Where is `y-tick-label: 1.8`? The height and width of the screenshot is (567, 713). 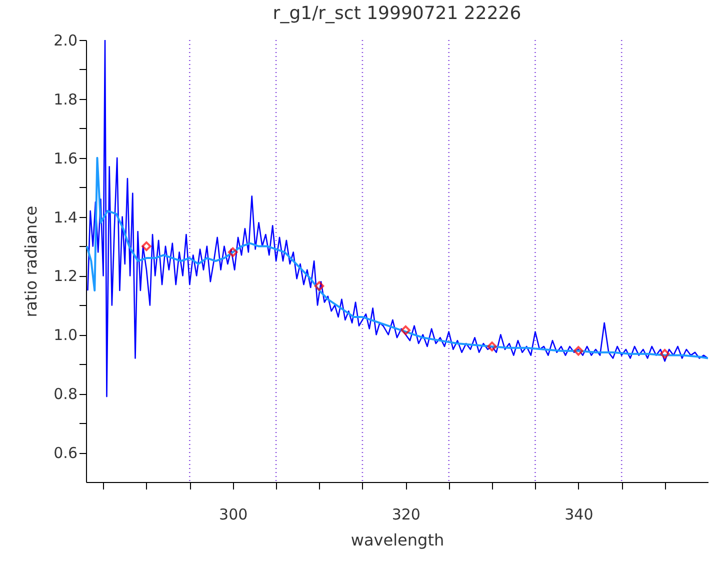 y-tick-label: 1.8 is located at coordinates (66, 99).